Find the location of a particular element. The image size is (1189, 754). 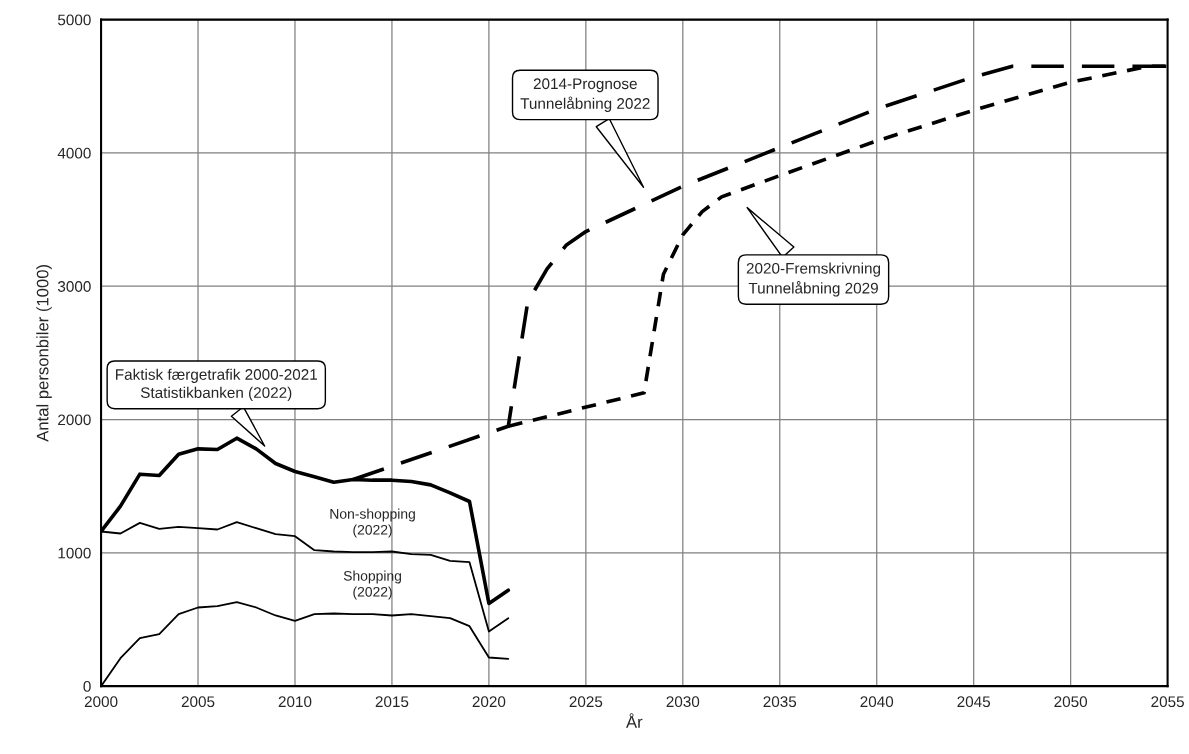

y-tick-label: 1000 is located at coordinates (74, 553).